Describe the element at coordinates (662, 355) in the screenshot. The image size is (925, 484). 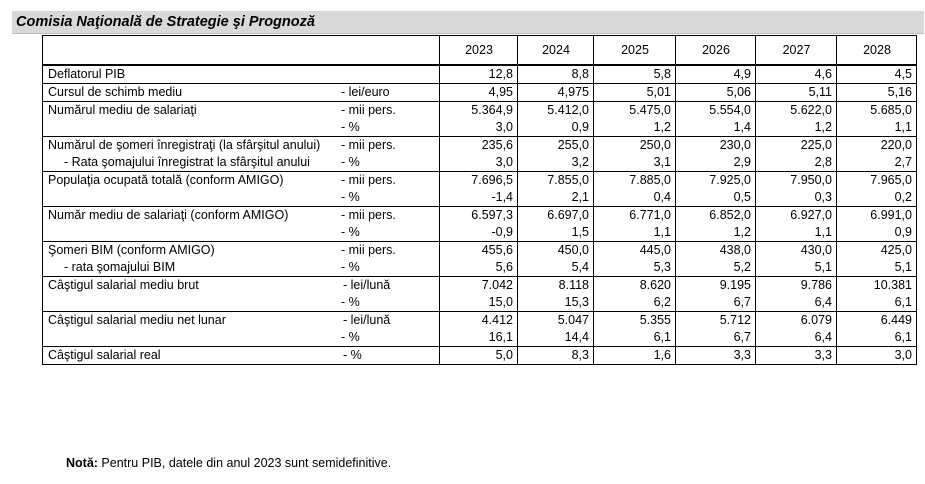
I see `cell-value: 1,6` at that location.